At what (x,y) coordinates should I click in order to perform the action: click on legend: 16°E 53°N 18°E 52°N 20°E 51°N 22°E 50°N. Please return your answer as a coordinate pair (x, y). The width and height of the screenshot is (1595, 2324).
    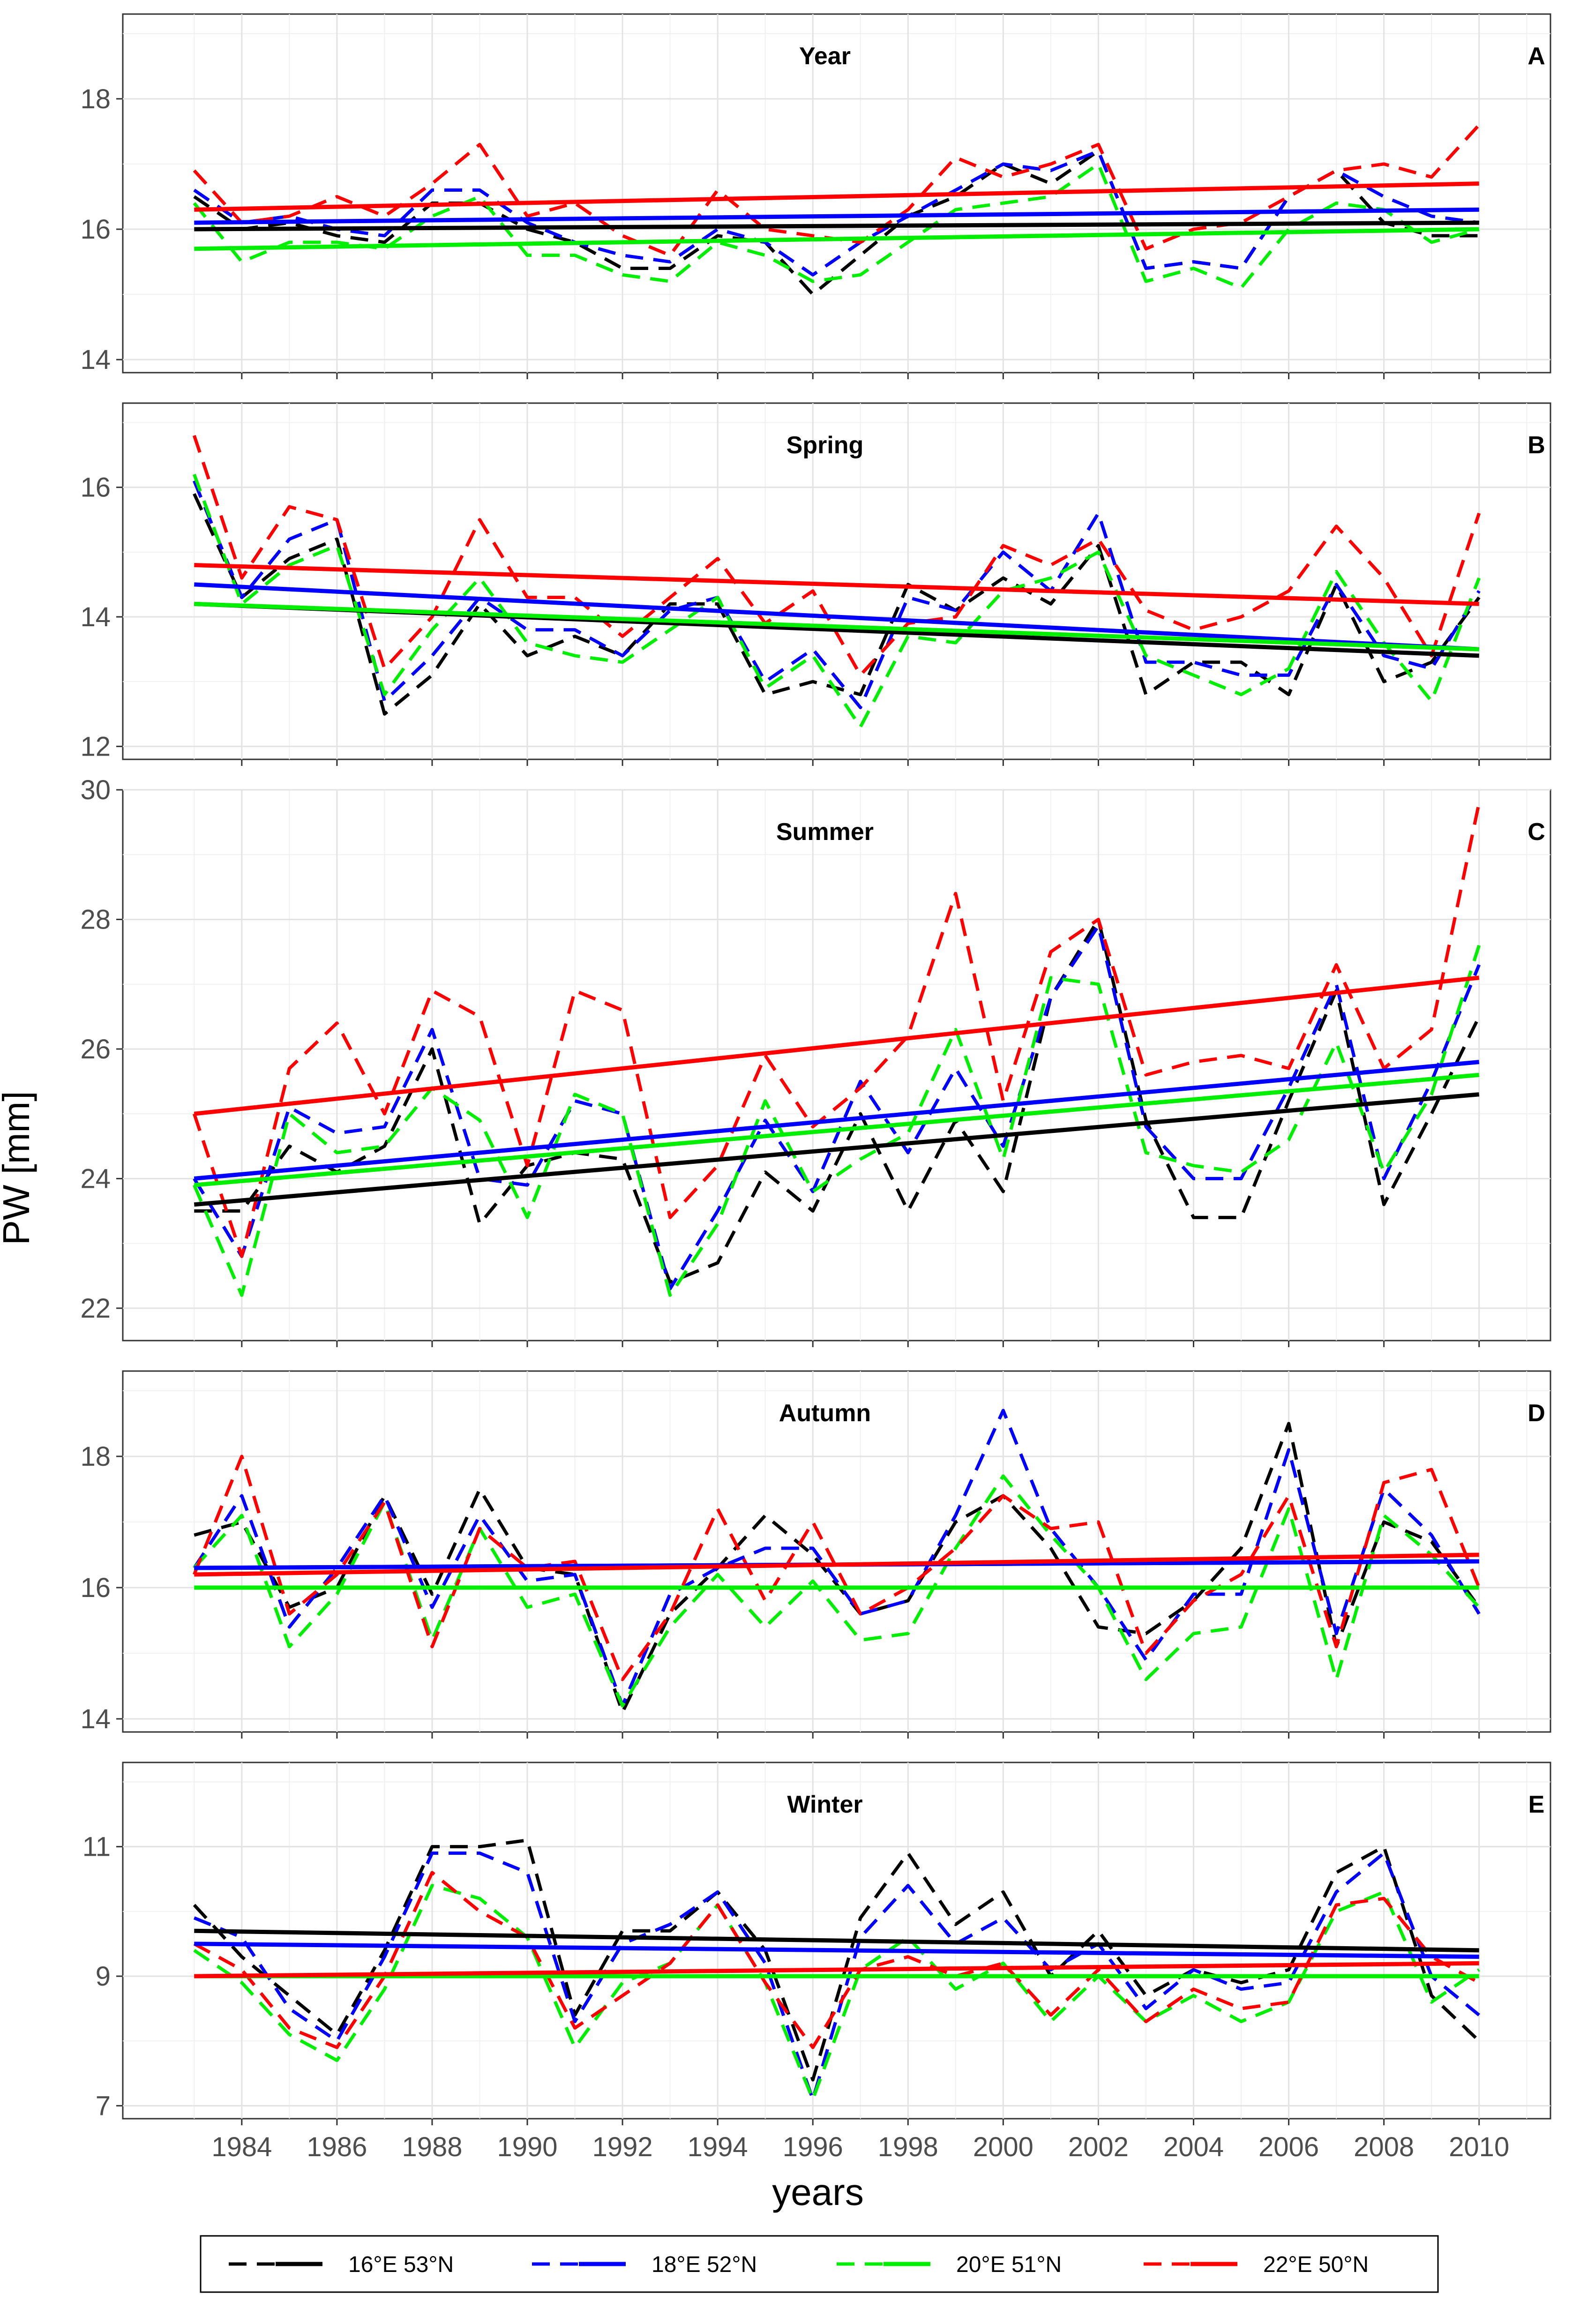
    Looking at the image, I should click on (819, 2264).